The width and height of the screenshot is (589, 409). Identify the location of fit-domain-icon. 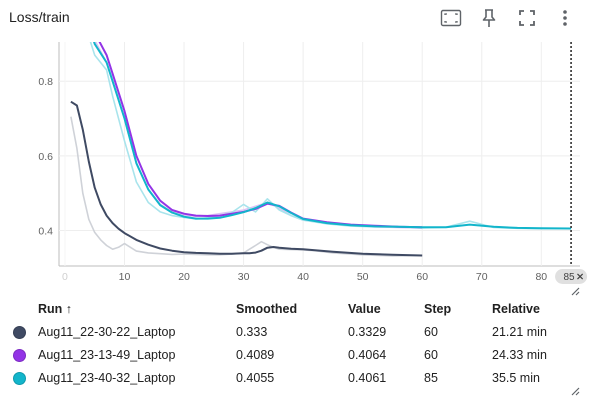
(451, 18).